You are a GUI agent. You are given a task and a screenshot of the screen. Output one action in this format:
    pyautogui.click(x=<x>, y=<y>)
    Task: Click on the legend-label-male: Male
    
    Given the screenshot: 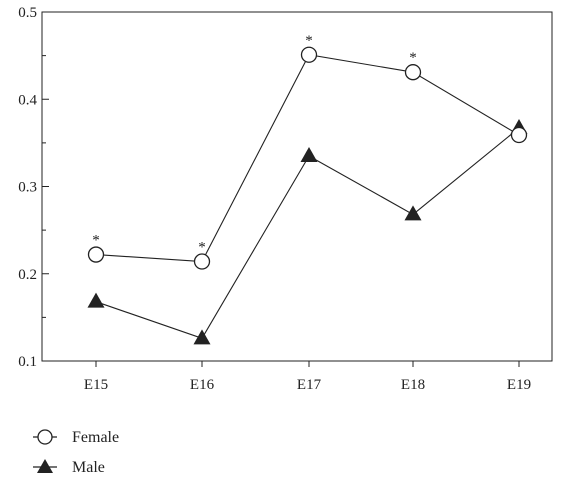 What is the action you would take?
    pyautogui.click(x=88, y=467)
    